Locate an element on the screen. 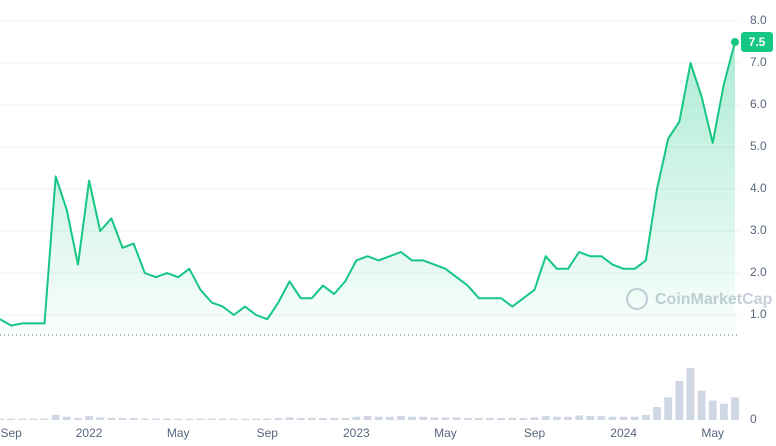 The width and height of the screenshot is (776, 446). y-tick-label: 1.0 is located at coordinates (758, 314).